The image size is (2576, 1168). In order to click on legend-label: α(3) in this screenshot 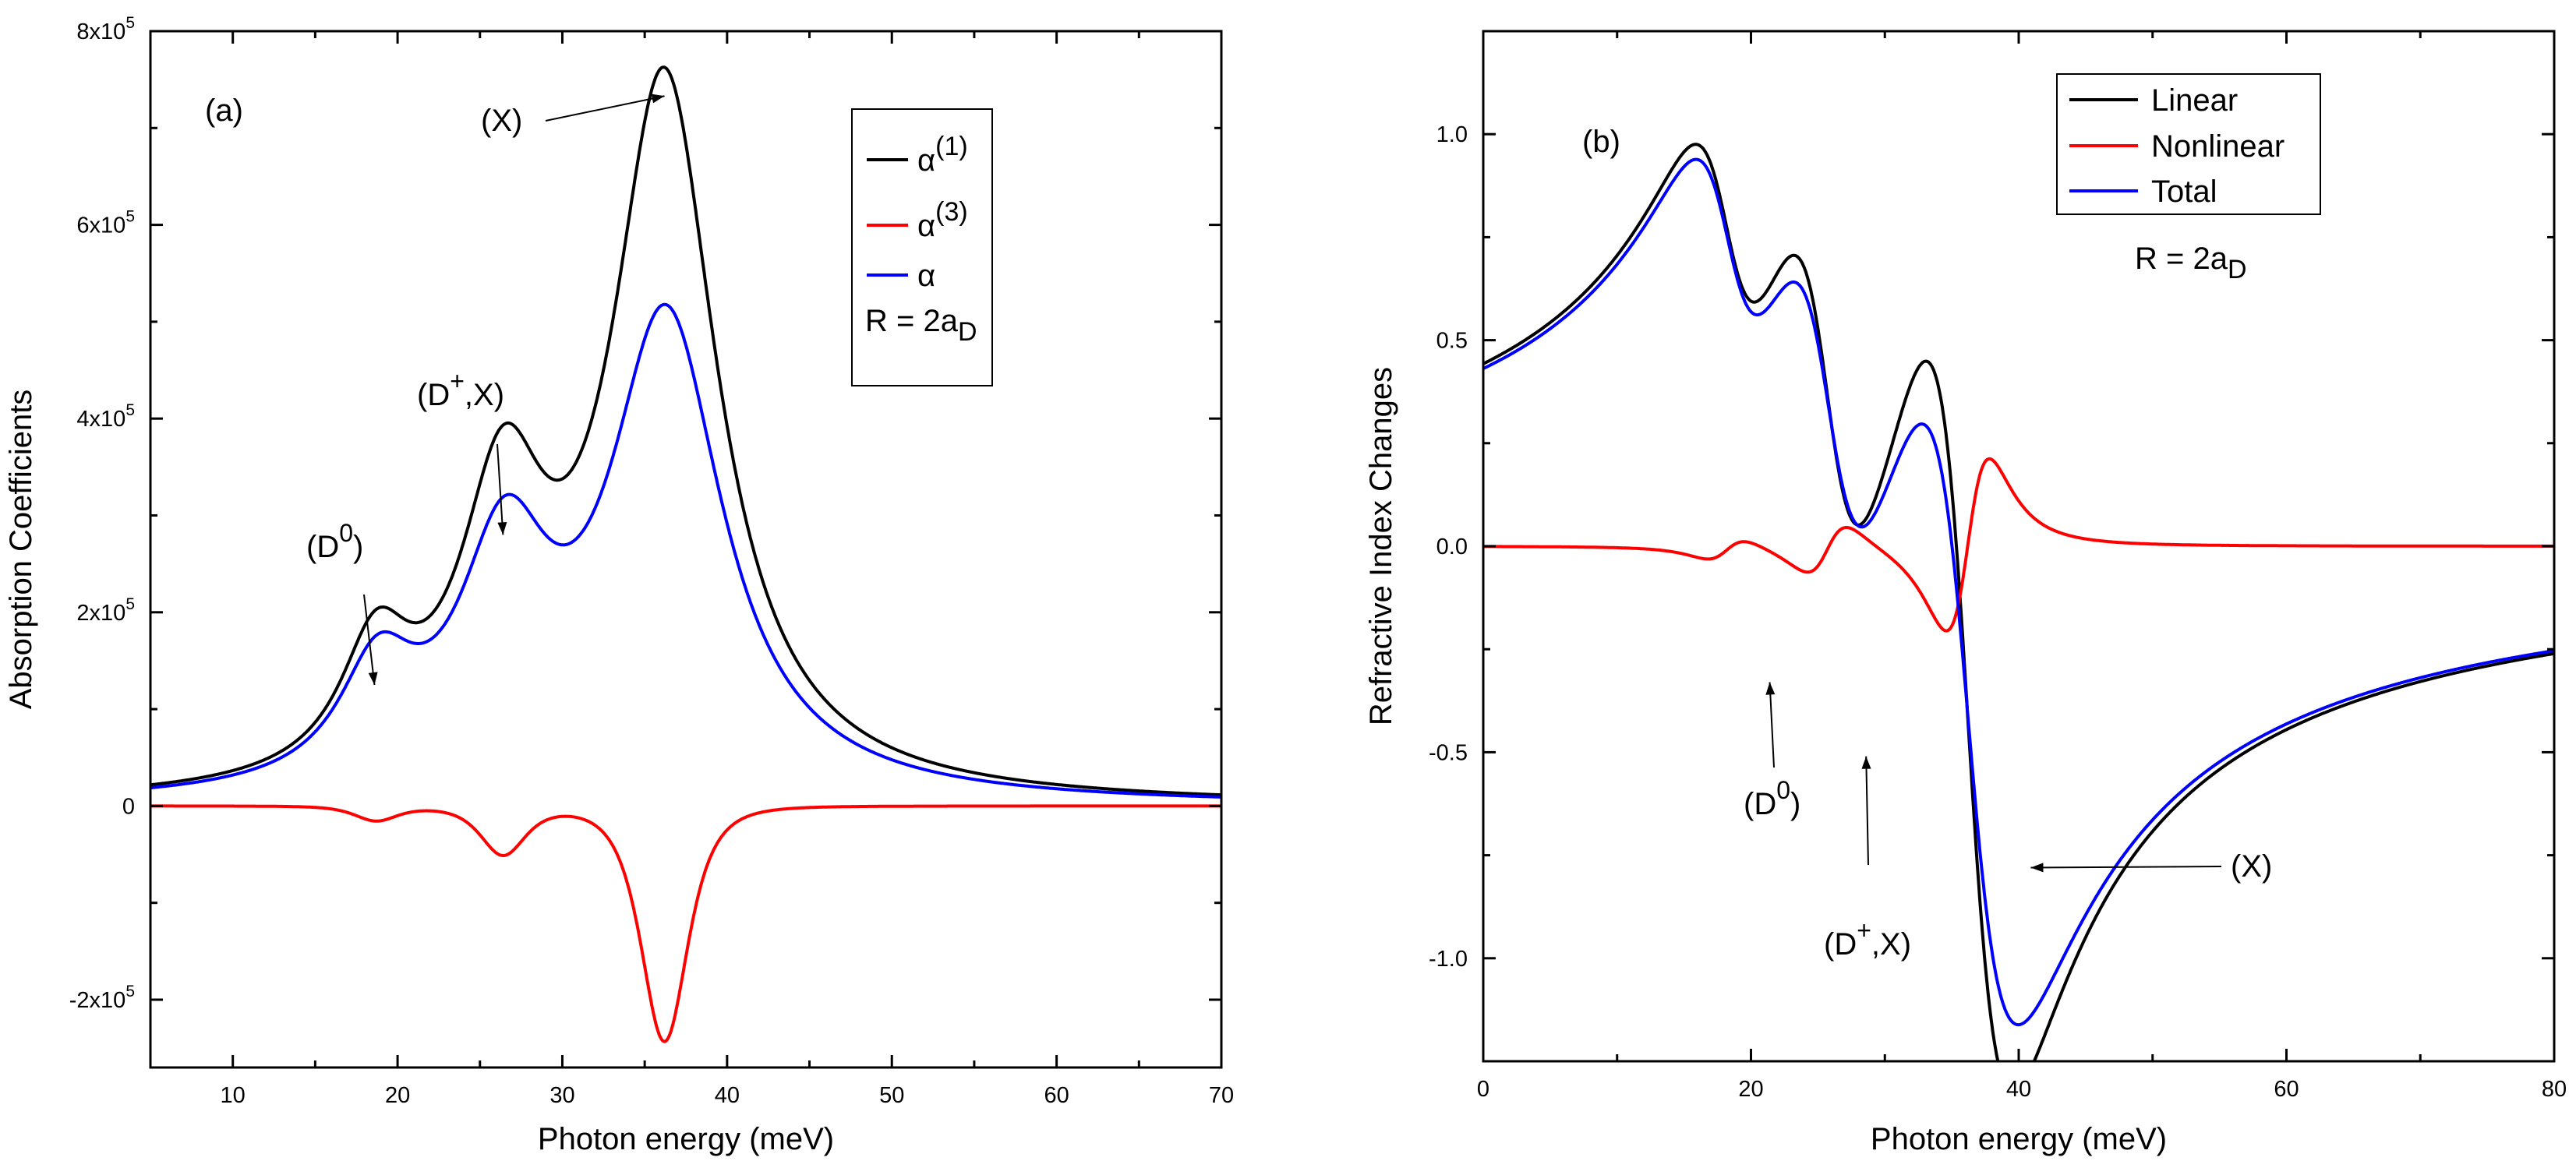, I will do `click(942, 220)`.